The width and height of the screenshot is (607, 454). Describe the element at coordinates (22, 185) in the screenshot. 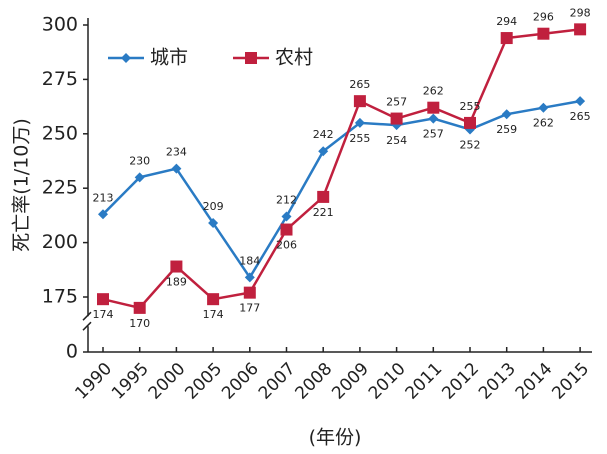

I see `y-axis-title: 死亡率(1/10万)` at that location.